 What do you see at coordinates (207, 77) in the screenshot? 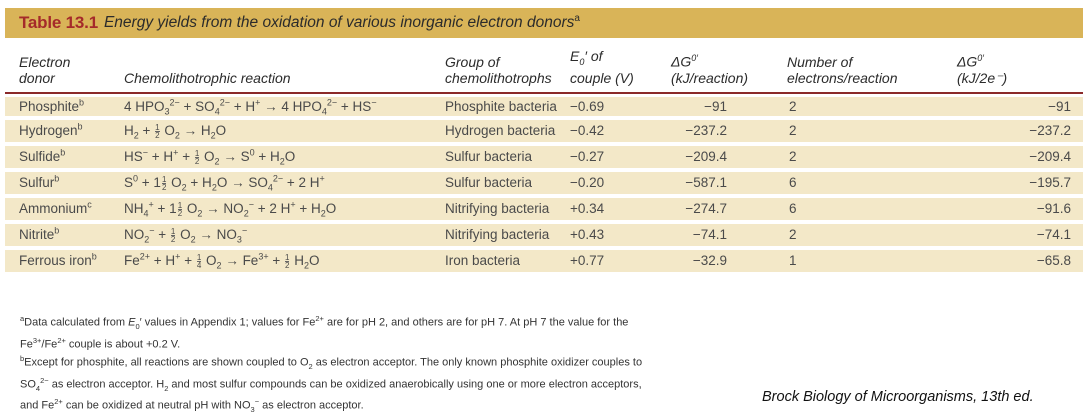
I see `header-line: Chemolithotrophic reaction` at bounding box center [207, 77].